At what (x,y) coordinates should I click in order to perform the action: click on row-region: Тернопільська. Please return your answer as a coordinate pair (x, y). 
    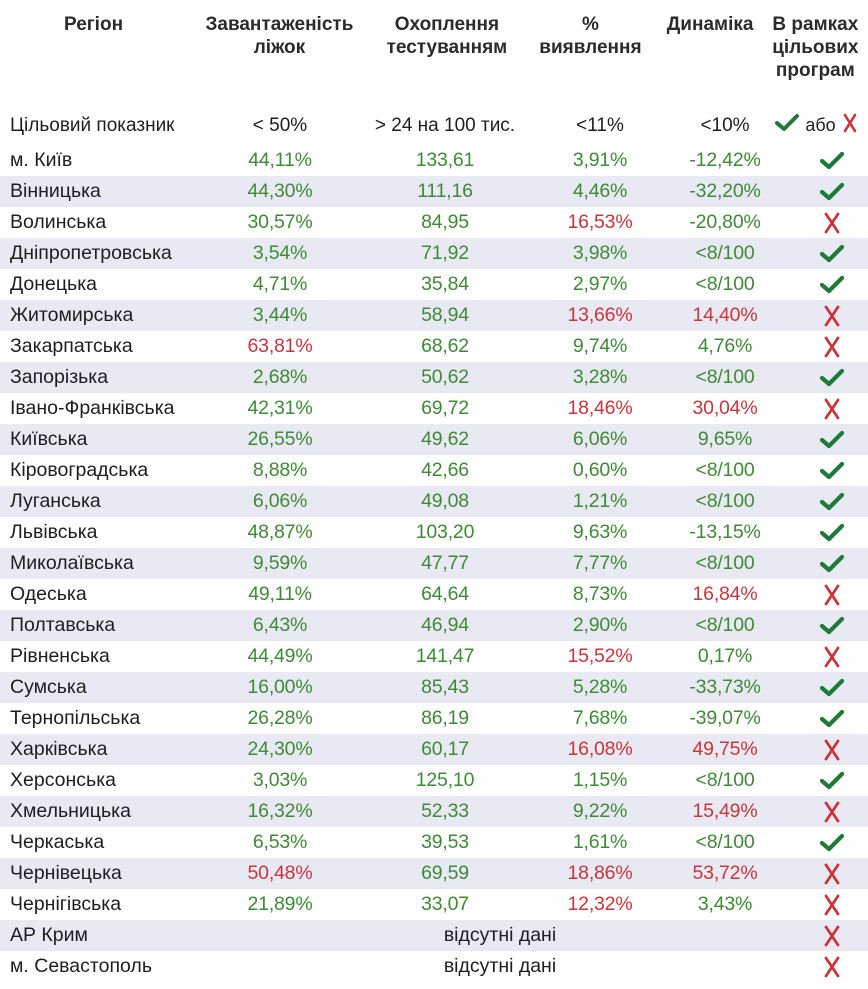
    Looking at the image, I should click on (75, 718).